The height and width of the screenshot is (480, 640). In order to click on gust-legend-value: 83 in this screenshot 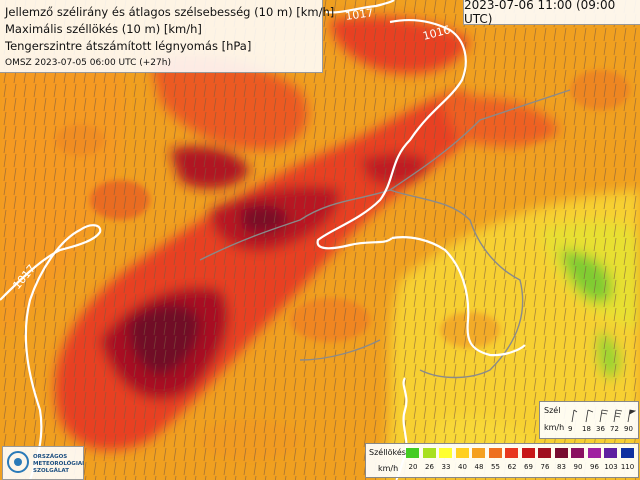, I will do `click(561, 467)`.